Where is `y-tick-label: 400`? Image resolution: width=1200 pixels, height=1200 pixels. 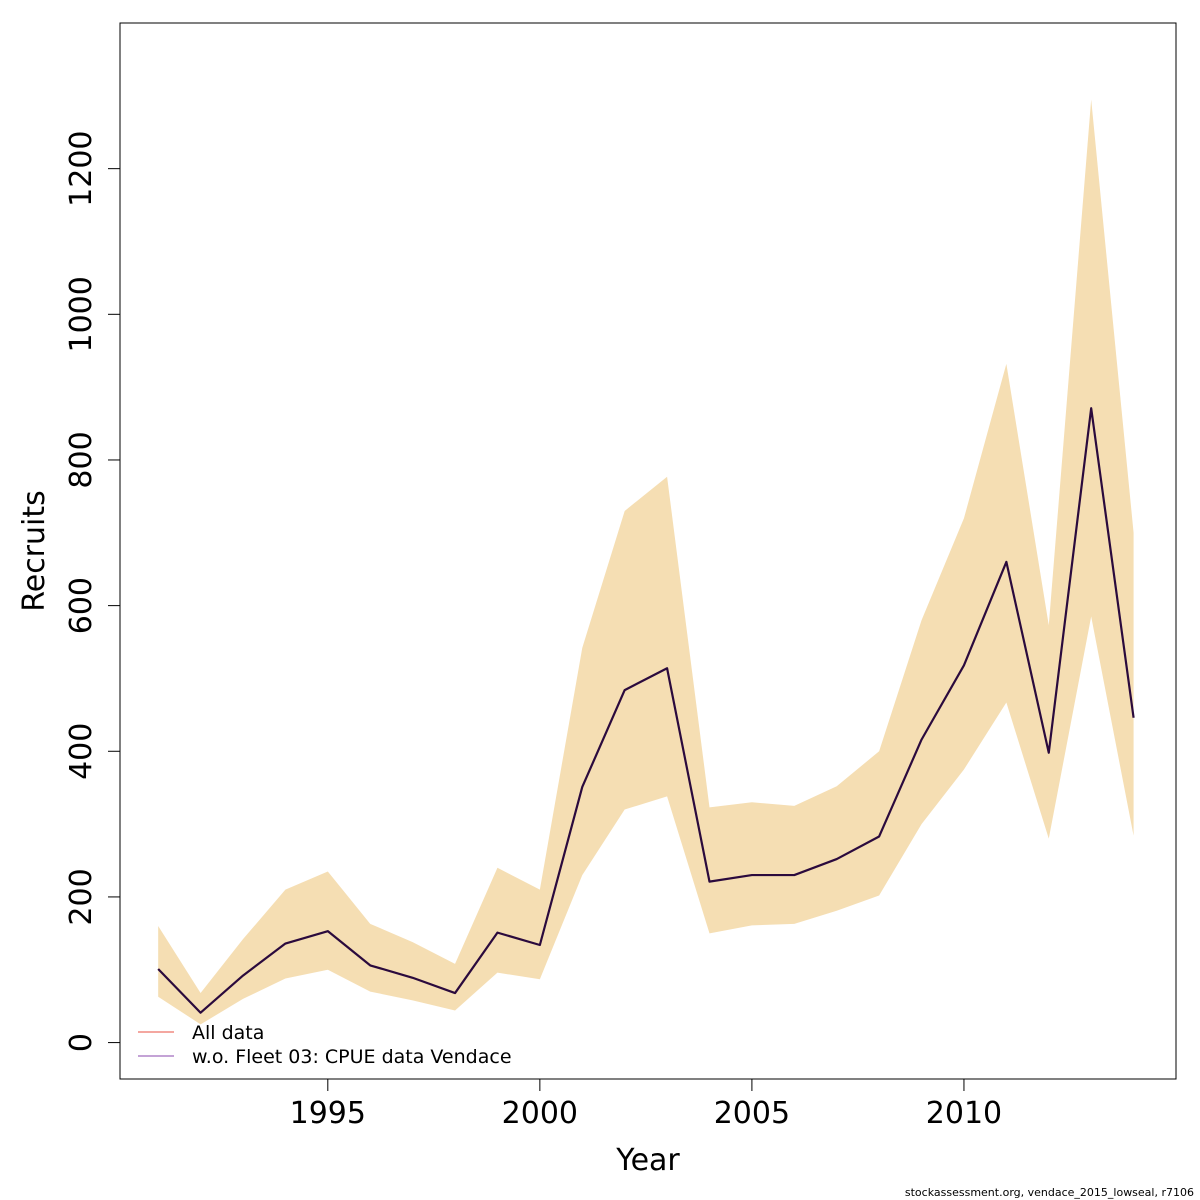 y-tick-label: 400 is located at coordinates (81, 751).